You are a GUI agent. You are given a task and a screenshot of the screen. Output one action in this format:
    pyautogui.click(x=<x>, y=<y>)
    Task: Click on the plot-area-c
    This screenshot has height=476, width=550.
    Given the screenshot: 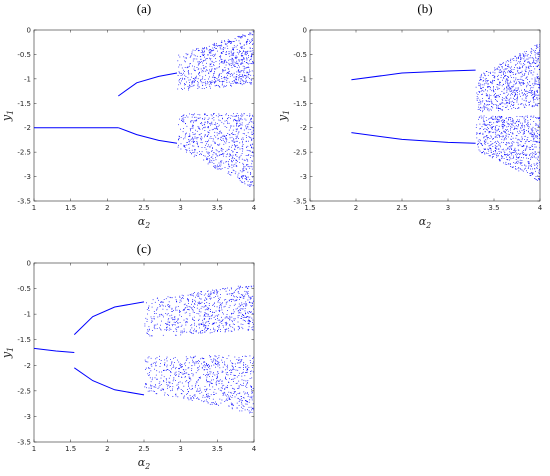 What is the action you would take?
    pyautogui.click(x=144, y=349)
    